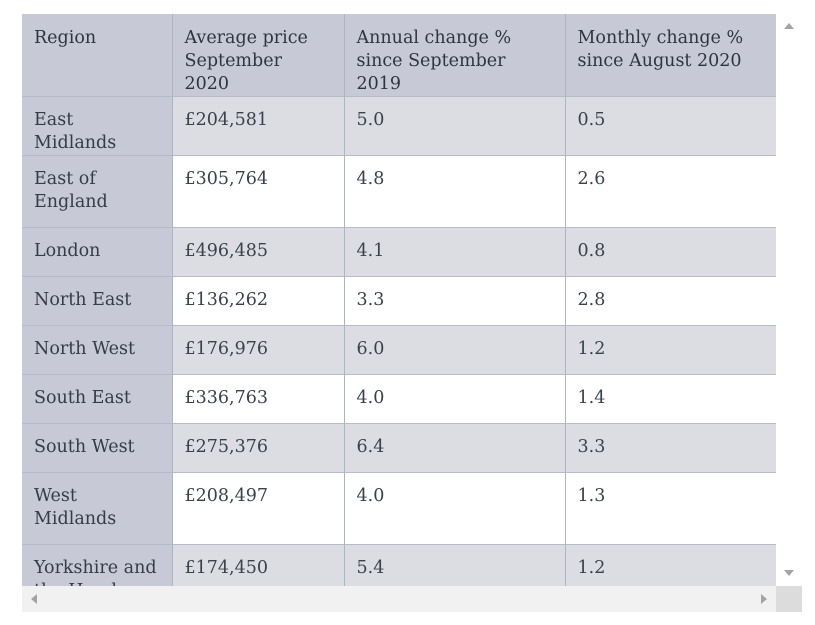 Image resolution: width=815 pixels, height=625 pixels. What do you see at coordinates (670, 508) in the screenshot?
I see `monthly-change-cell: 1.3` at bounding box center [670, 508].